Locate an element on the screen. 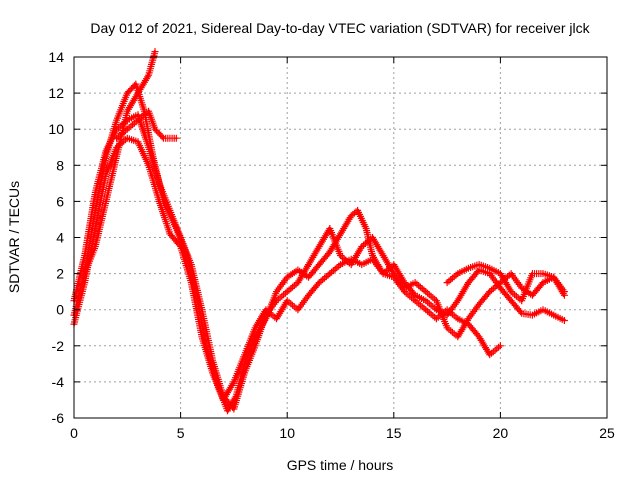 The width and height of the screenshot is (640, 480). y-tick-label: 12 is located at coordinates (56, 93).